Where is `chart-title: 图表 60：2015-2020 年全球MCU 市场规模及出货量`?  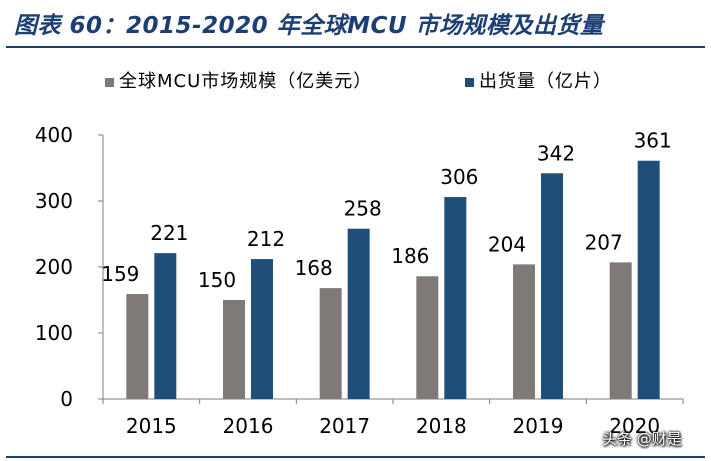 chart-title: 图表 60：2015-2020 年全球MCU 市场规模及出货量 is located at coordinates (309, 26).